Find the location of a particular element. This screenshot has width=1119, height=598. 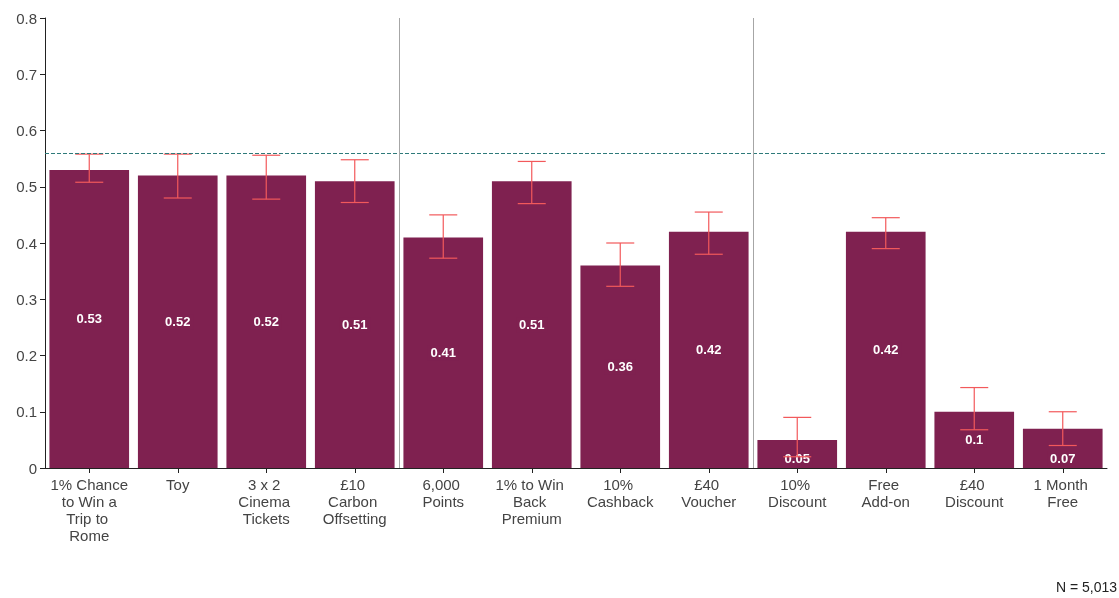

x-tick-label: 1% to Win Back Premium is located at coordinates (532, 501).